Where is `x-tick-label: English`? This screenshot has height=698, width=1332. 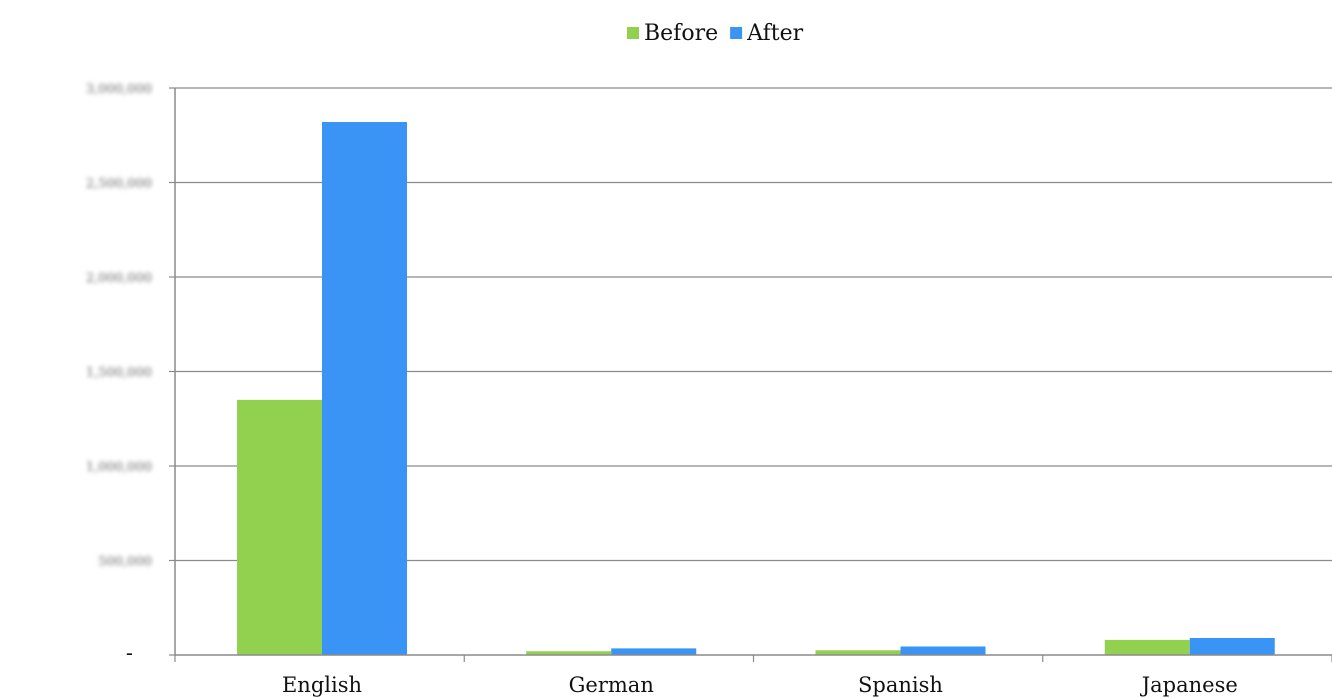 x-tick-label: English is located at coordinates (322, 685).